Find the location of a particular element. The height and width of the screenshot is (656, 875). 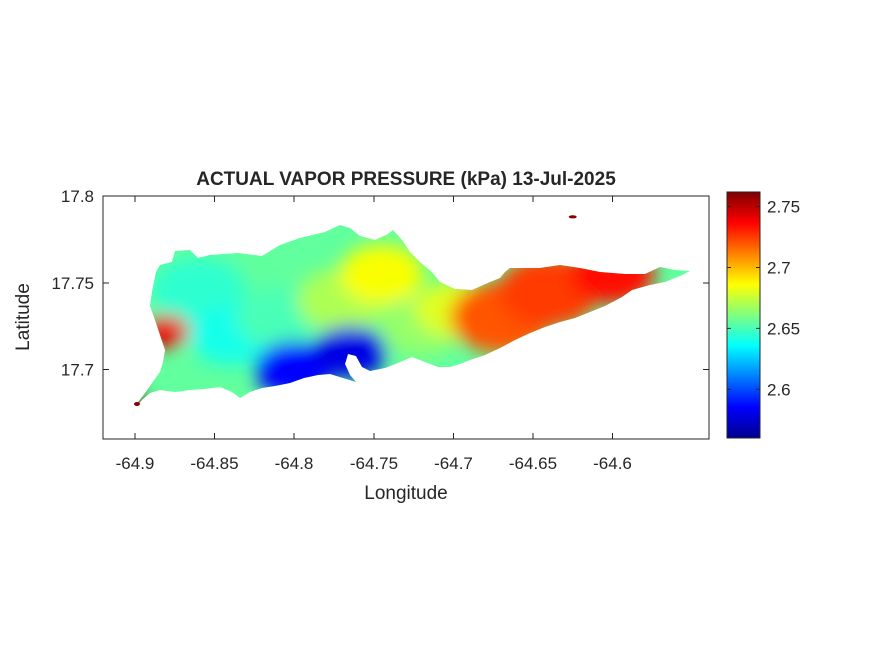

x-tick-label: -64.8 is located at coordinates (294, 463).